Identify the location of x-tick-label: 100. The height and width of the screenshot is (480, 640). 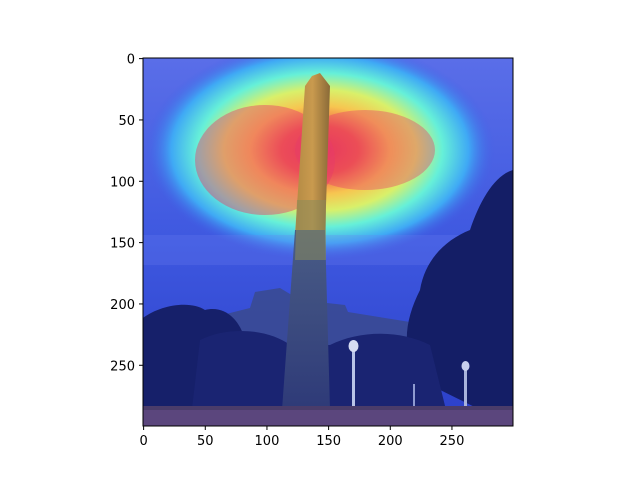
(267, 441).